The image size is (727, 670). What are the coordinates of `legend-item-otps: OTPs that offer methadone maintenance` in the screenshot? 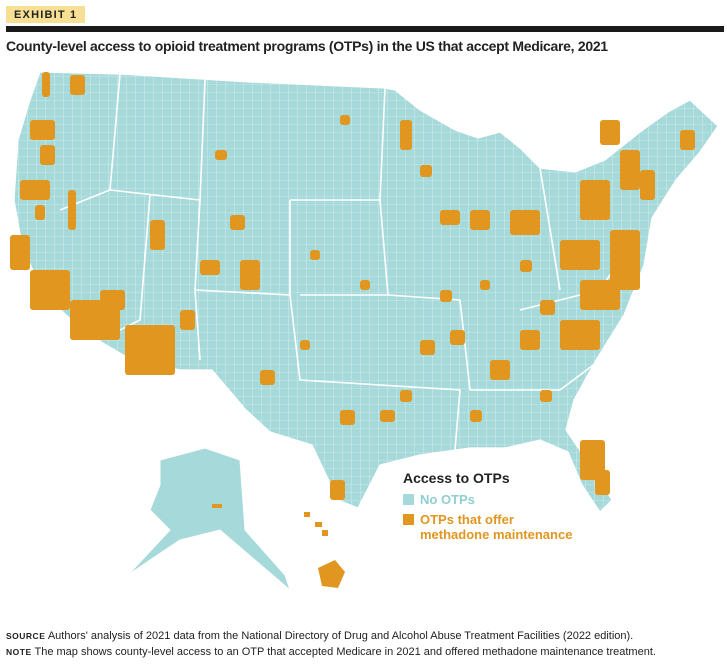 It's located at (487, 527).